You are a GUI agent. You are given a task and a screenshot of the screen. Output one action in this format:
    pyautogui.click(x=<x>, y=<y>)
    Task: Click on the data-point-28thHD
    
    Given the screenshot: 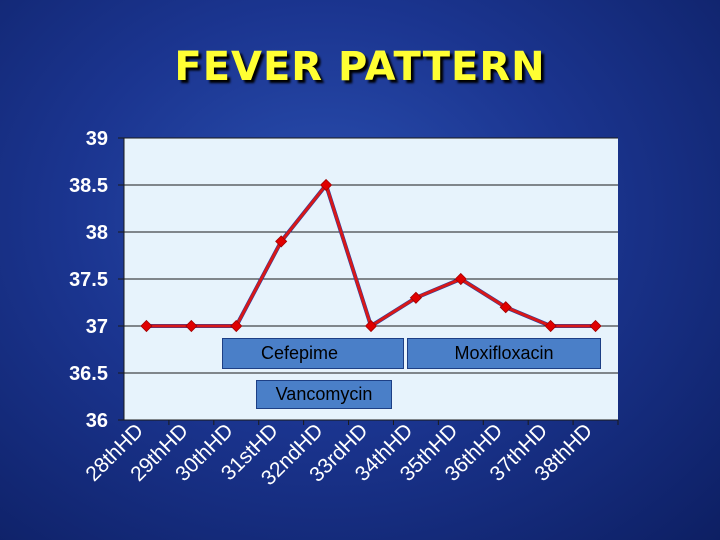 What is the action you would take?
    pyautogui.click(x=146, y=326)
    